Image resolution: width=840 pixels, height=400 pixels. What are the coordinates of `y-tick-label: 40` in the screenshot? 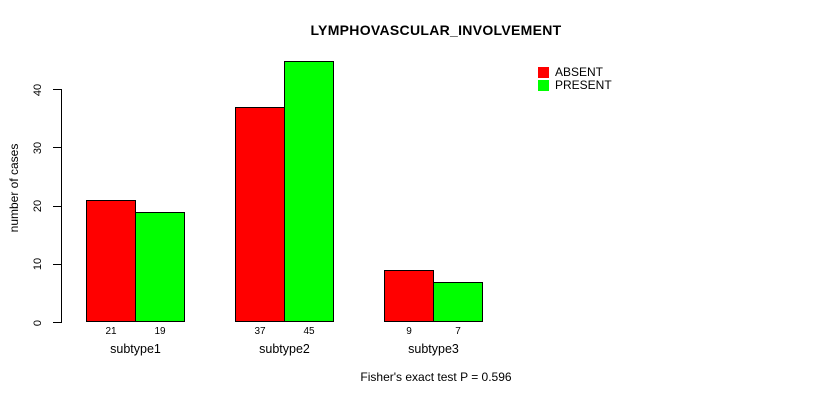 It's located at (38, 89).